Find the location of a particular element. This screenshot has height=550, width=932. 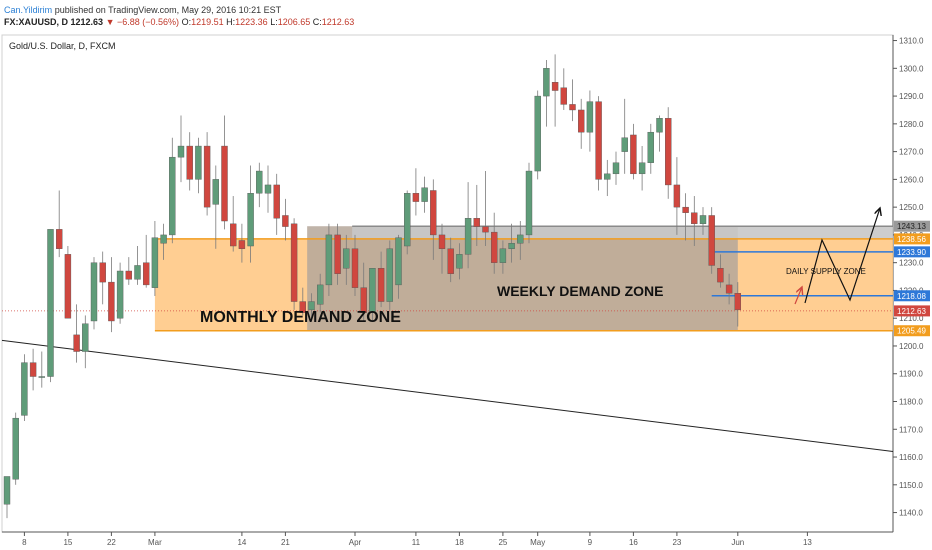

price-label-text: 1205.49 is located at coordinates (911, 331).